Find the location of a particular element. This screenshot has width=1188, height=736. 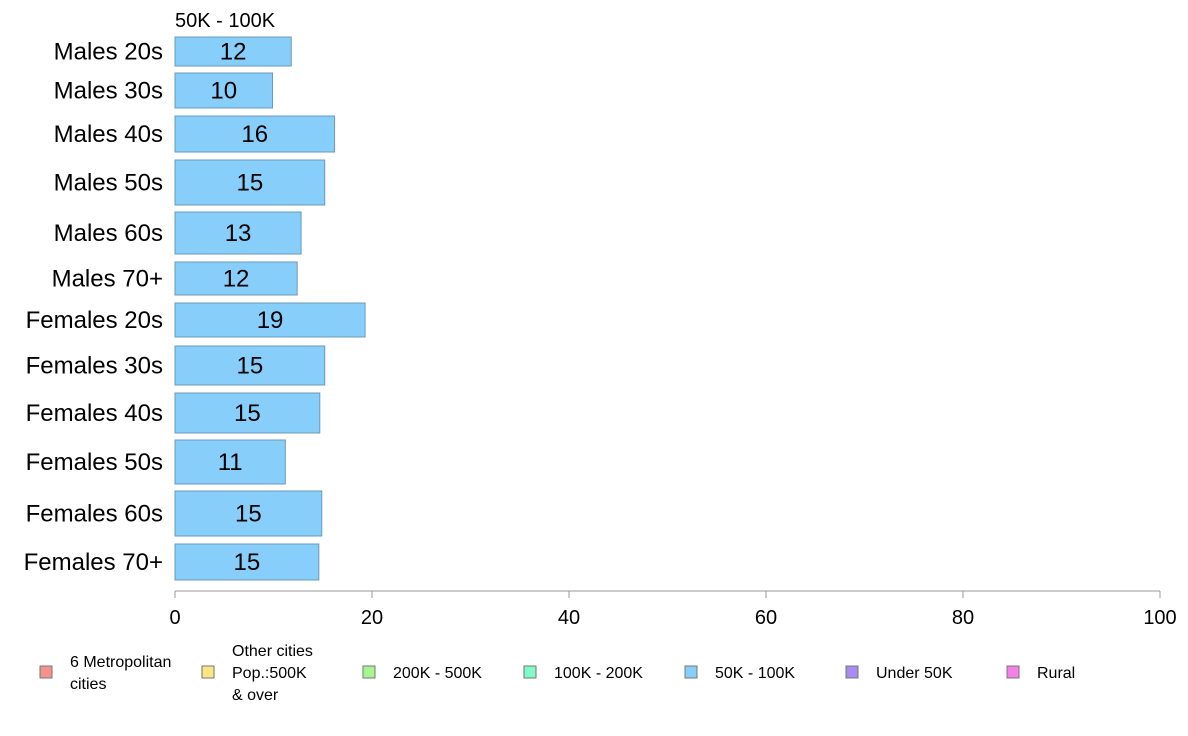

x-tick-label: 60 is located at coordinates (766, 618).